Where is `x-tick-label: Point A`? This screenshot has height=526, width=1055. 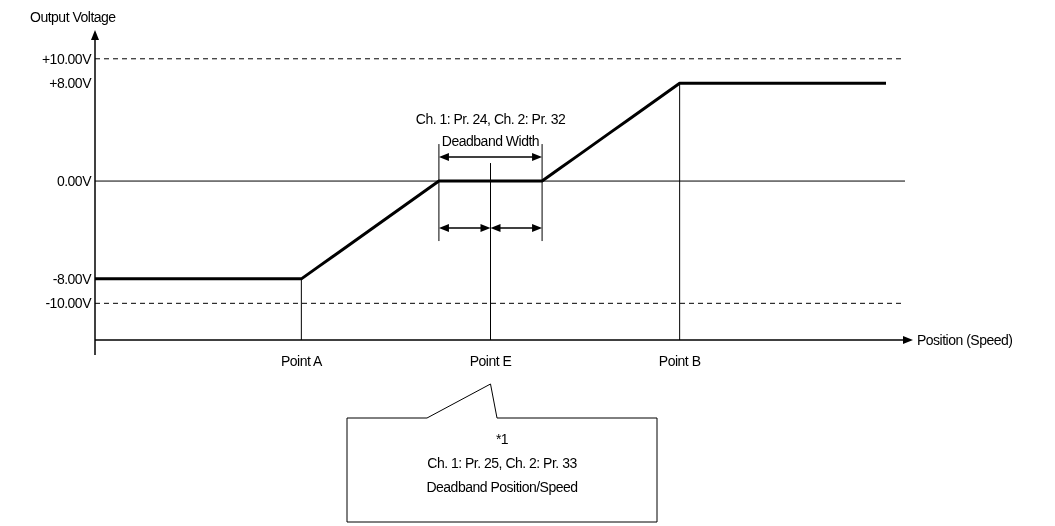
x-tick-label: Point A is located at coordinates (301, 361).